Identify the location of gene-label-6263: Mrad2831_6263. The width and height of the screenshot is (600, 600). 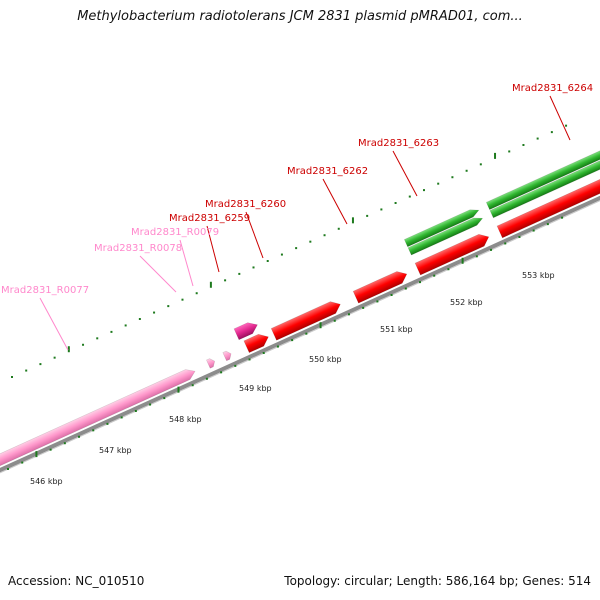
(398, 143).